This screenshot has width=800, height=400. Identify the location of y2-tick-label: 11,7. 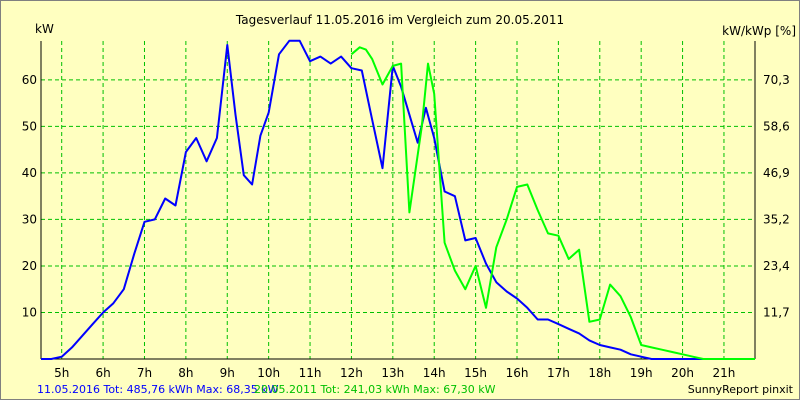
(776, 312).